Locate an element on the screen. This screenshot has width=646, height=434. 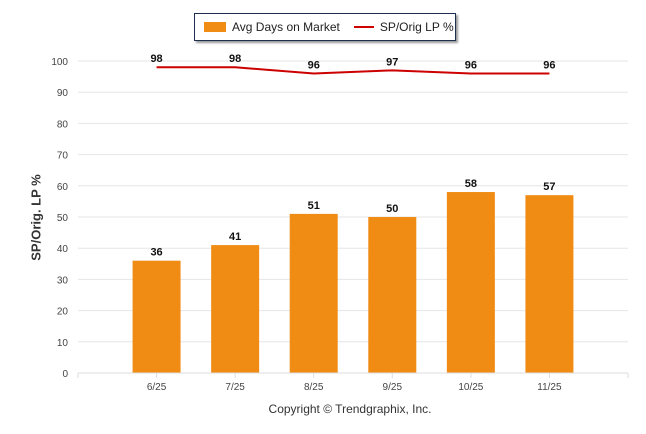
x-tick-label: 10/25 is located at coordinates (470, 387).